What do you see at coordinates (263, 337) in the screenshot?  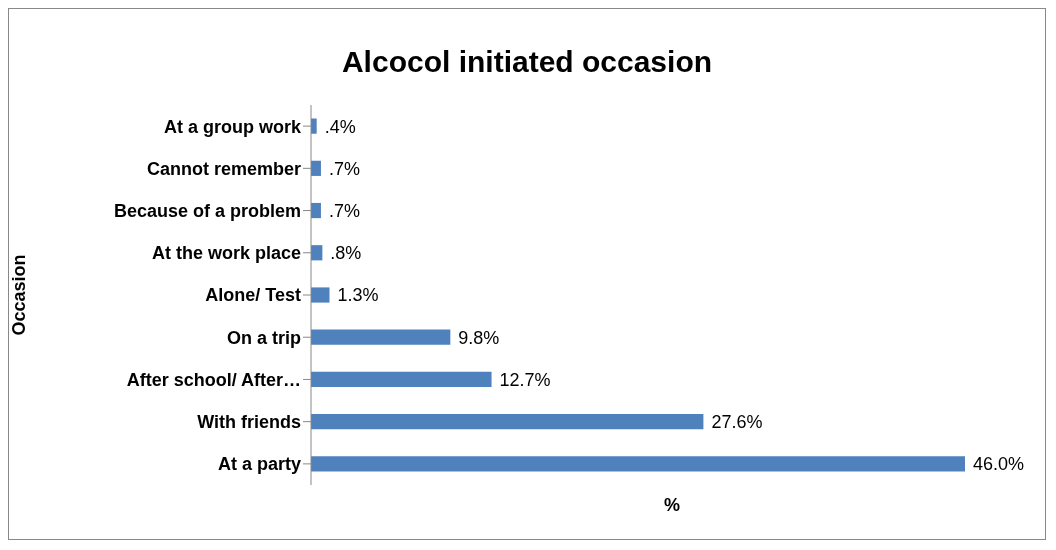 I see `y-tick-label: On a trip` at bounding box center [263, 337].